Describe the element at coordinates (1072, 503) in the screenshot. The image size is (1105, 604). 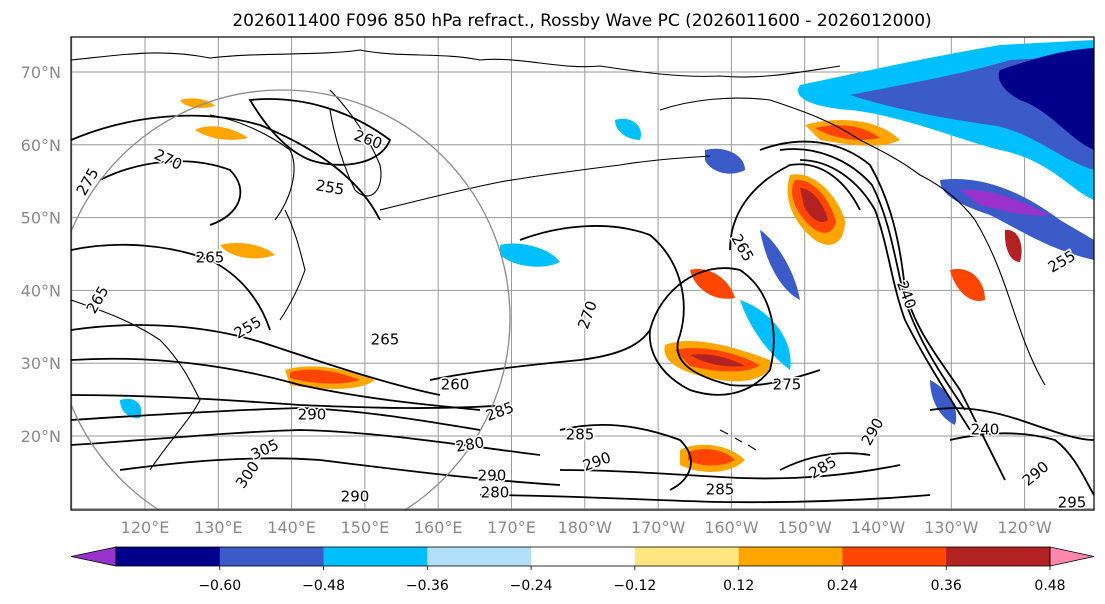
I see `contour-label: 295` at that location.